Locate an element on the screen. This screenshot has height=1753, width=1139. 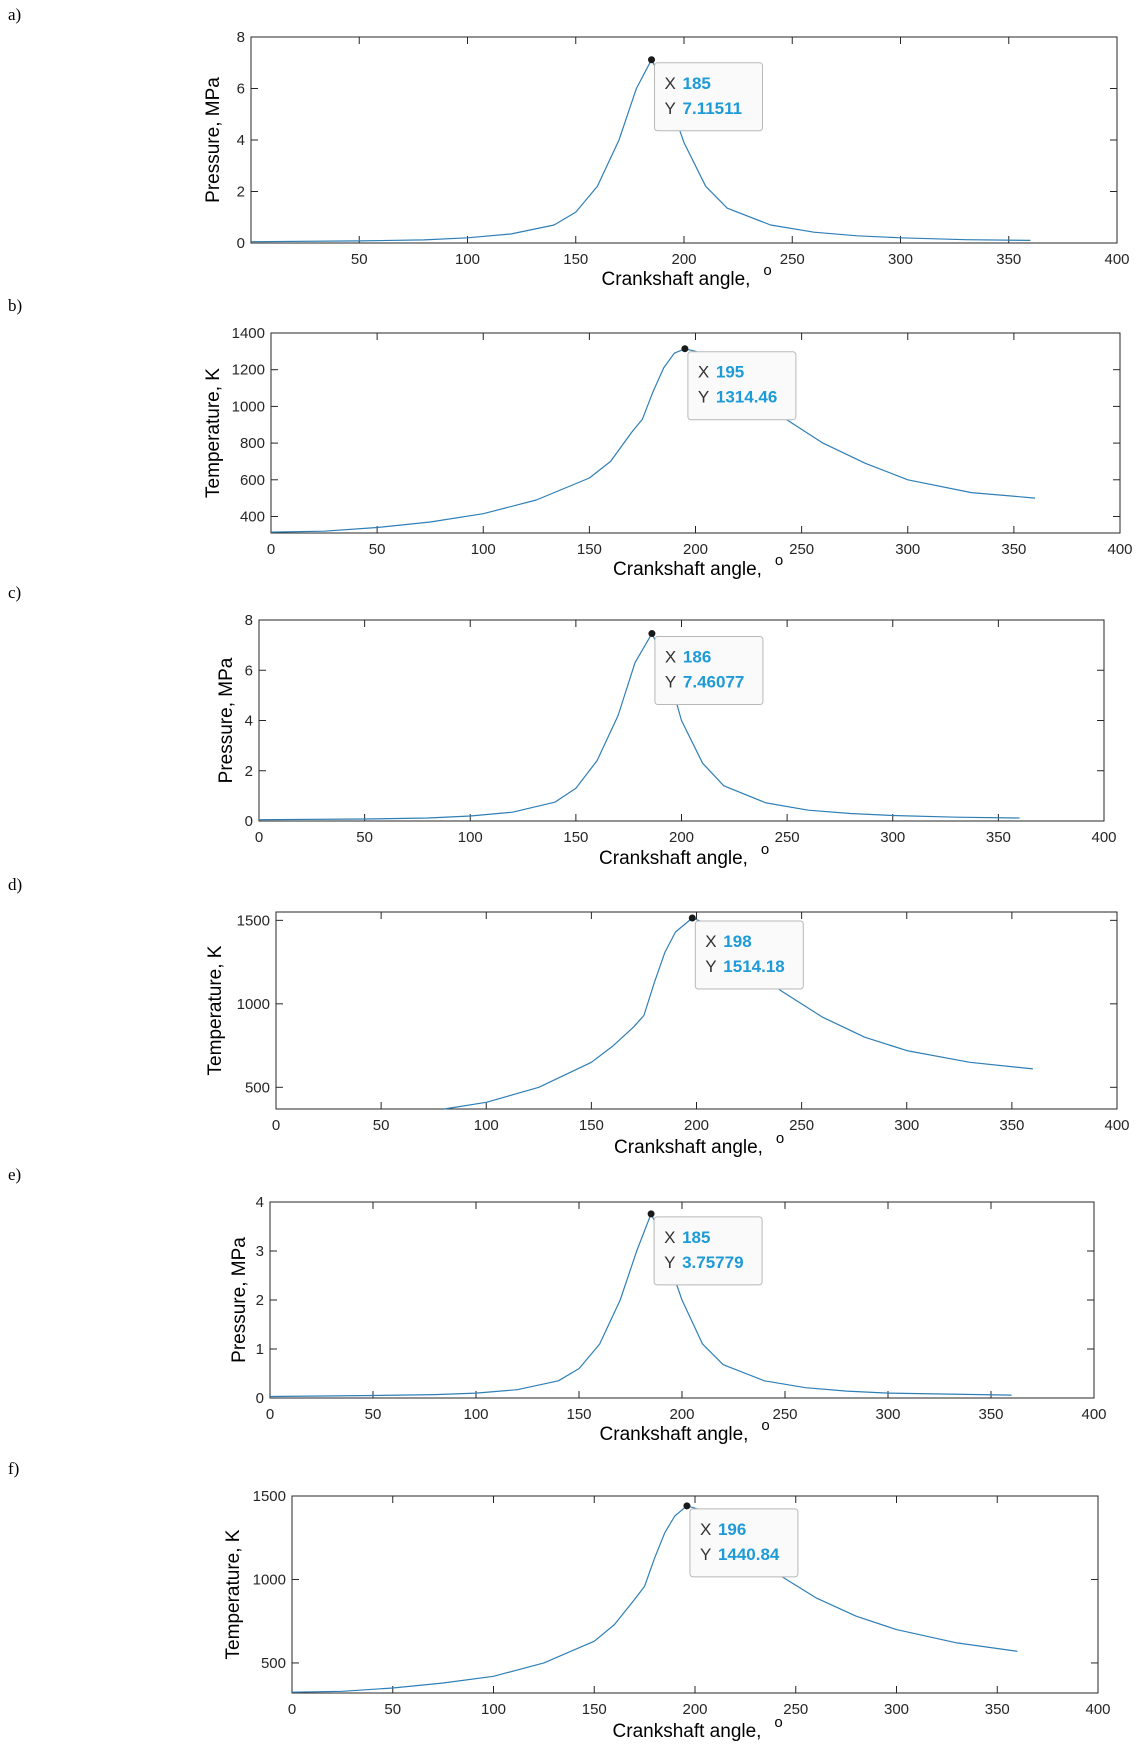
y-tick-label: 500 is located at coordinates (257, 1087).